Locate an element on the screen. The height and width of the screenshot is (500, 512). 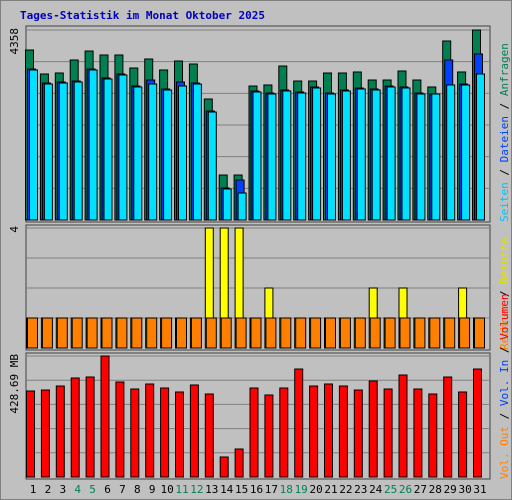
x-tick-label: 8 is located at coordinates (137, 489).